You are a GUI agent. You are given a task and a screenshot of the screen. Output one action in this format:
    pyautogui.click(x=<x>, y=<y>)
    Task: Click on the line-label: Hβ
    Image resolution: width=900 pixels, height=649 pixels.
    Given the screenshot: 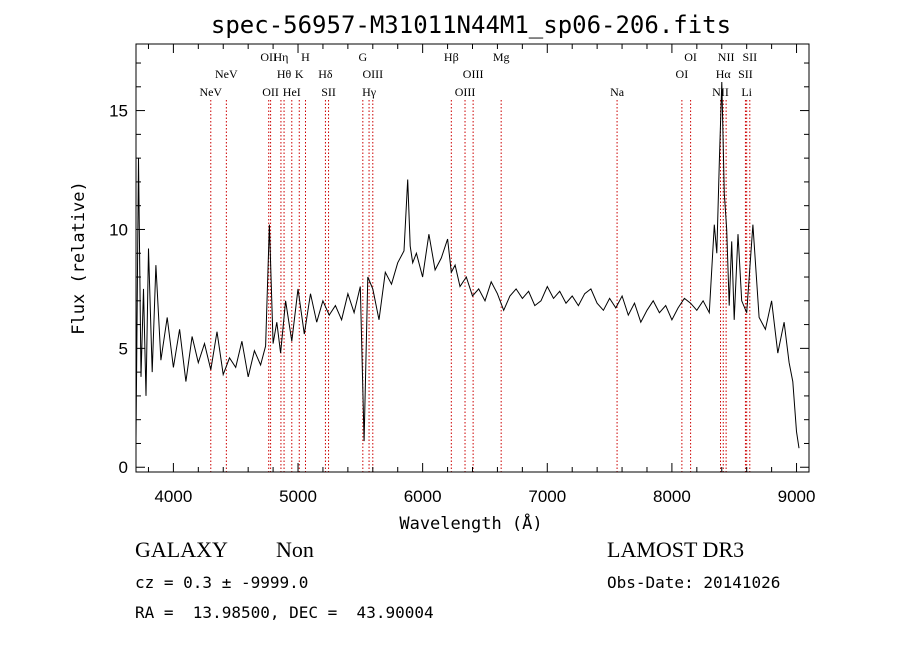 What is the action you would take?
    pyautogui.click(x=451, y=57)
    